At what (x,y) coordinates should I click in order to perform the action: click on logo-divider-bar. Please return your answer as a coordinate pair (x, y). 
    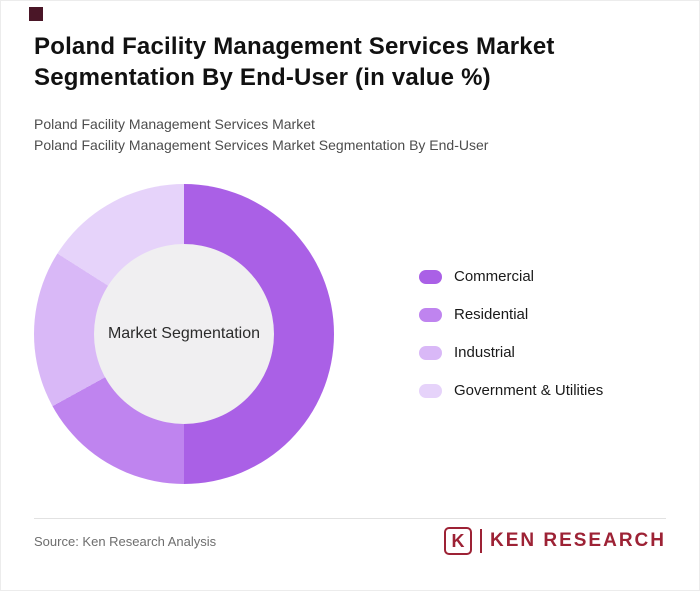
    Looking at the image, I should click on (480, 541).